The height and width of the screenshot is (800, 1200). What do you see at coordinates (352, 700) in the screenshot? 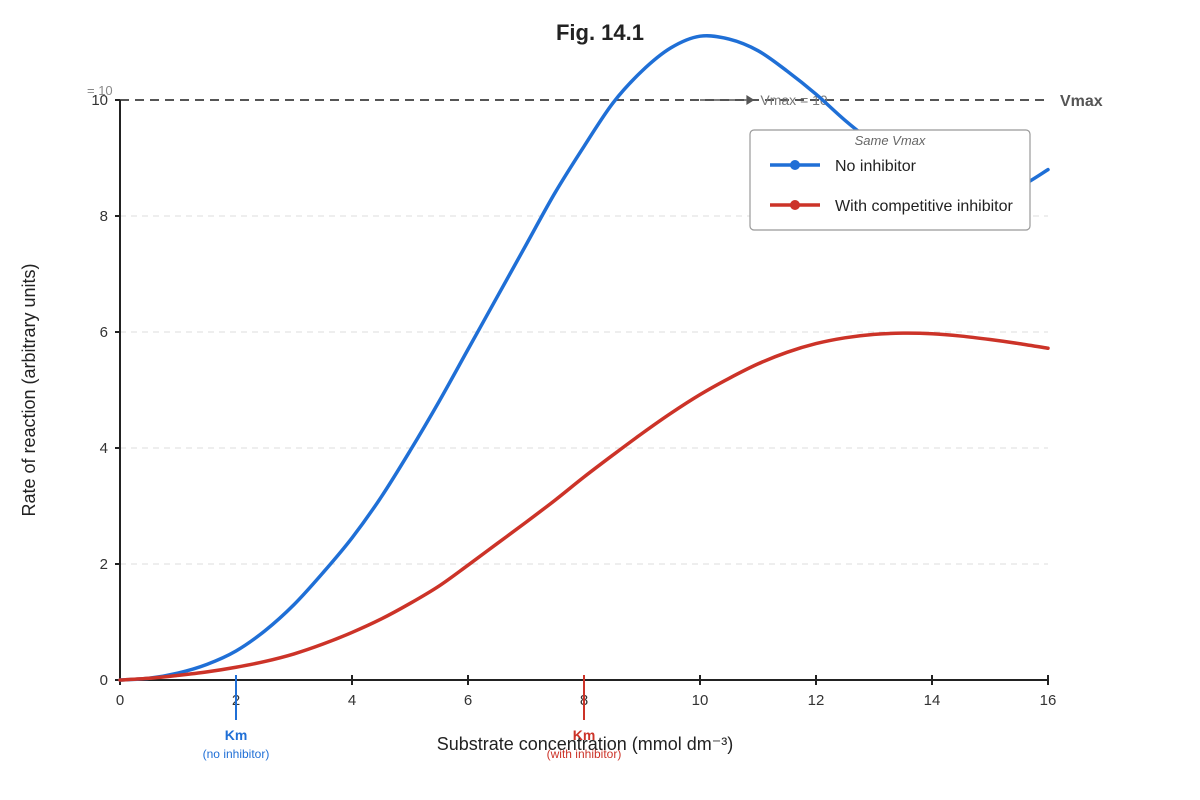
I see `x-tick-label: 4` at bounding box center [352, 700].